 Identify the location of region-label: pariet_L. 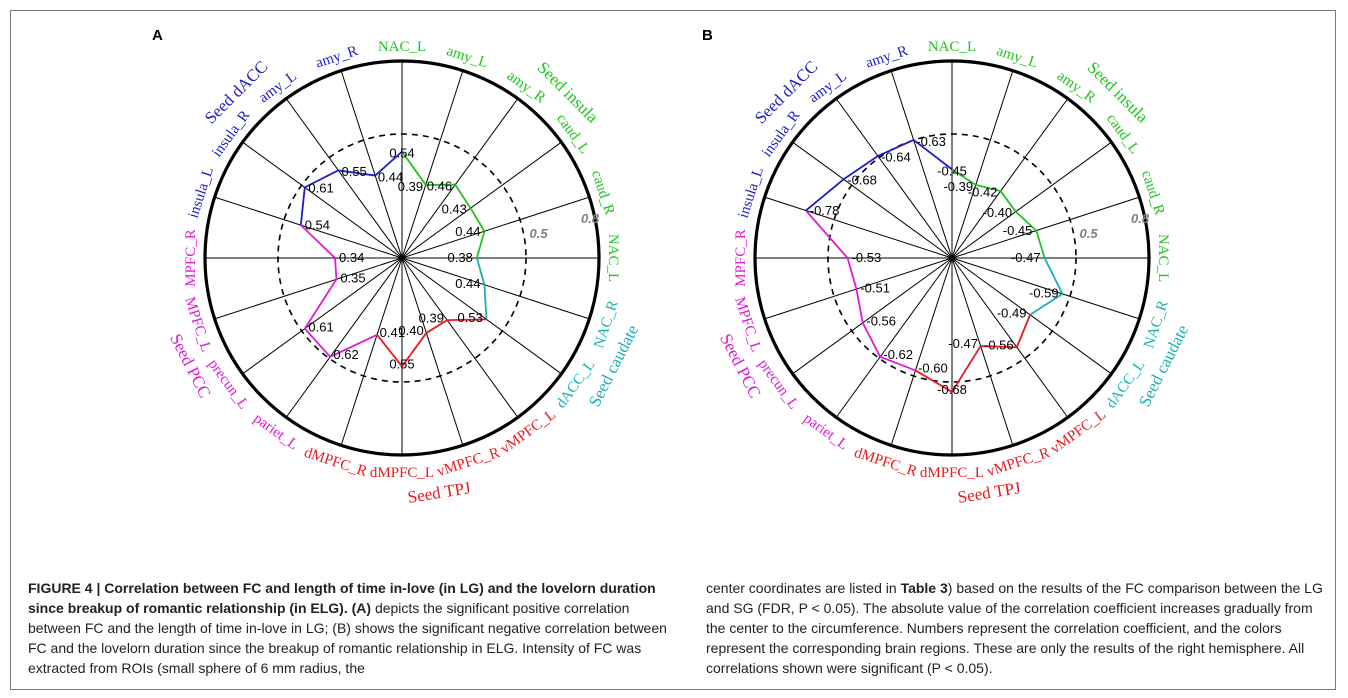
(275, 432).